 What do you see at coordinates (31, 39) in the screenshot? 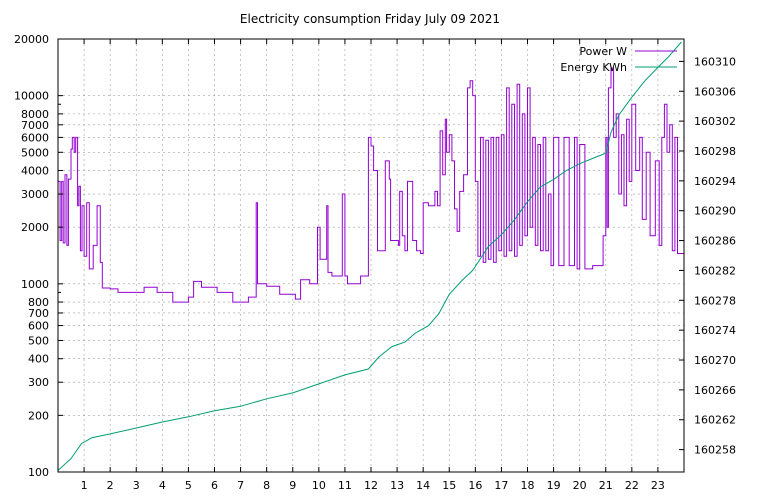
I see `y-left-tick-label: 20000` at bounding box center [31, 39].